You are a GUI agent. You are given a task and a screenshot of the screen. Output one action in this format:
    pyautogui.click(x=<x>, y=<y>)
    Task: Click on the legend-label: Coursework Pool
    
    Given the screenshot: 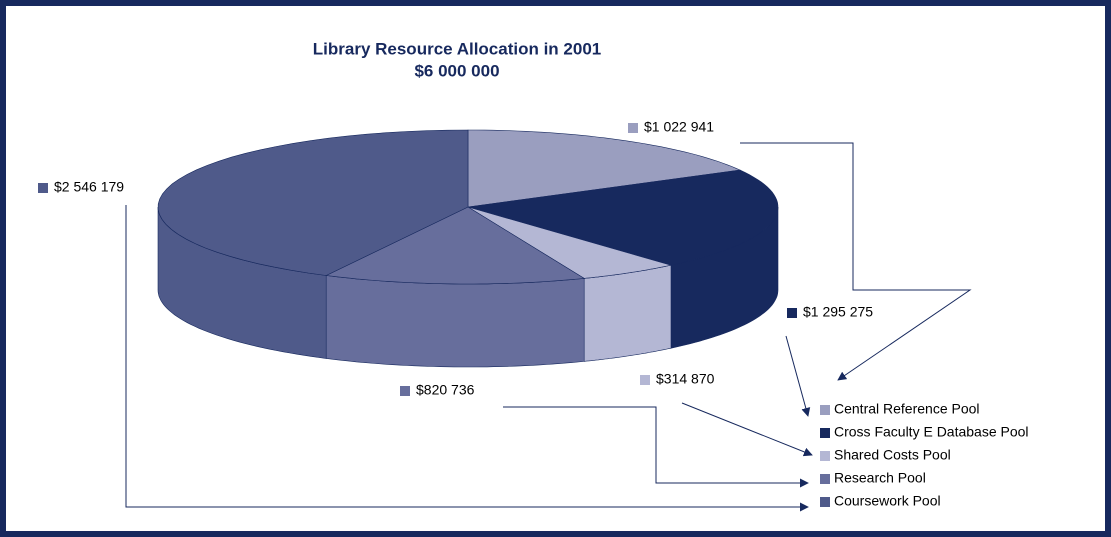 What is the action you would take?
    pyautogui.click(x=887, y=501)
    